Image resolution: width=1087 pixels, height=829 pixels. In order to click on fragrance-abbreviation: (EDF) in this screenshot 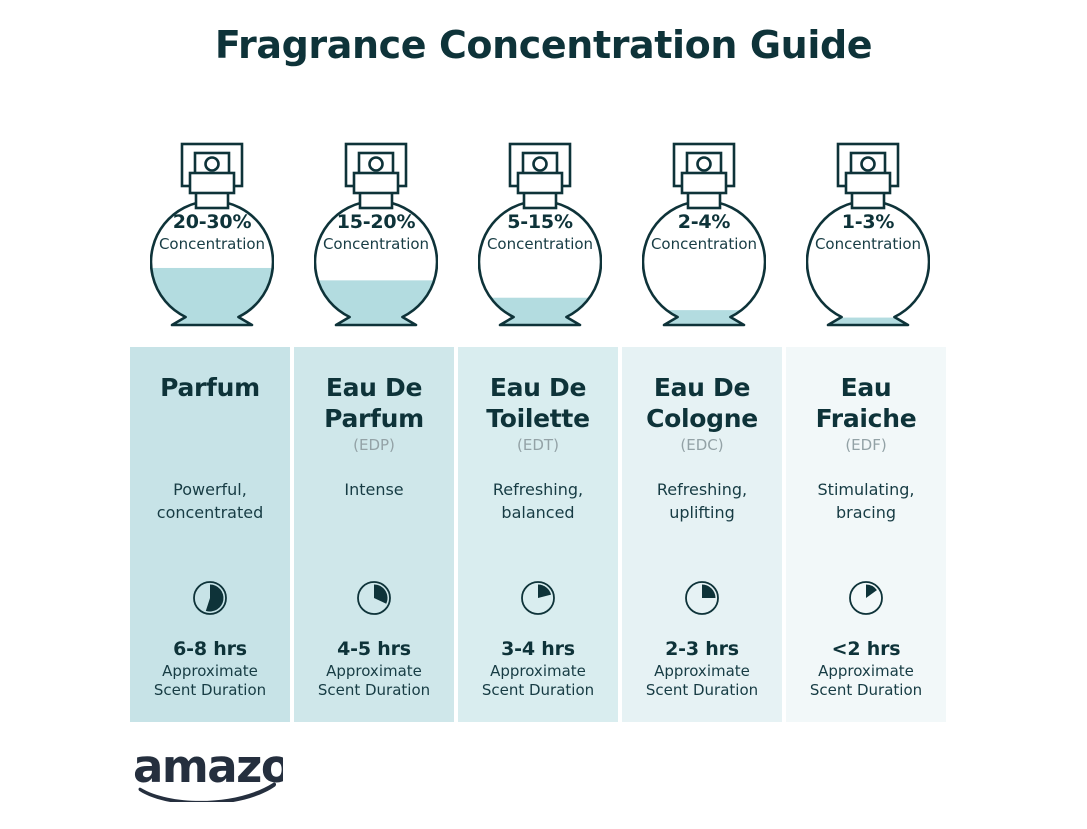, I will do `click(866, 445)`.